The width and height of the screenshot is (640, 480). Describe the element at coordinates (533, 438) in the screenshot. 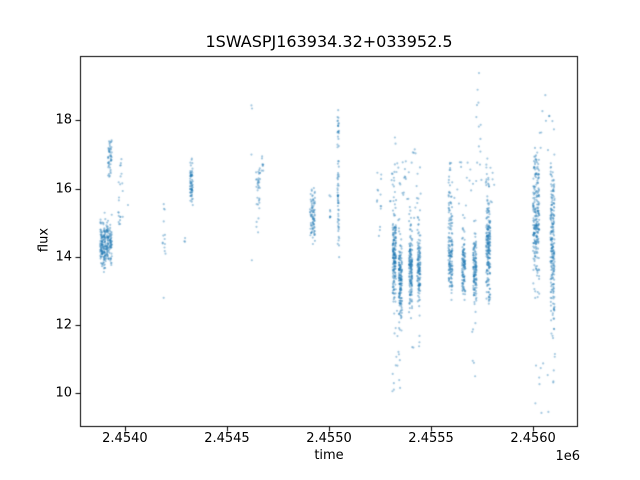

I see `x-tick-label: 2.4560` at that location.